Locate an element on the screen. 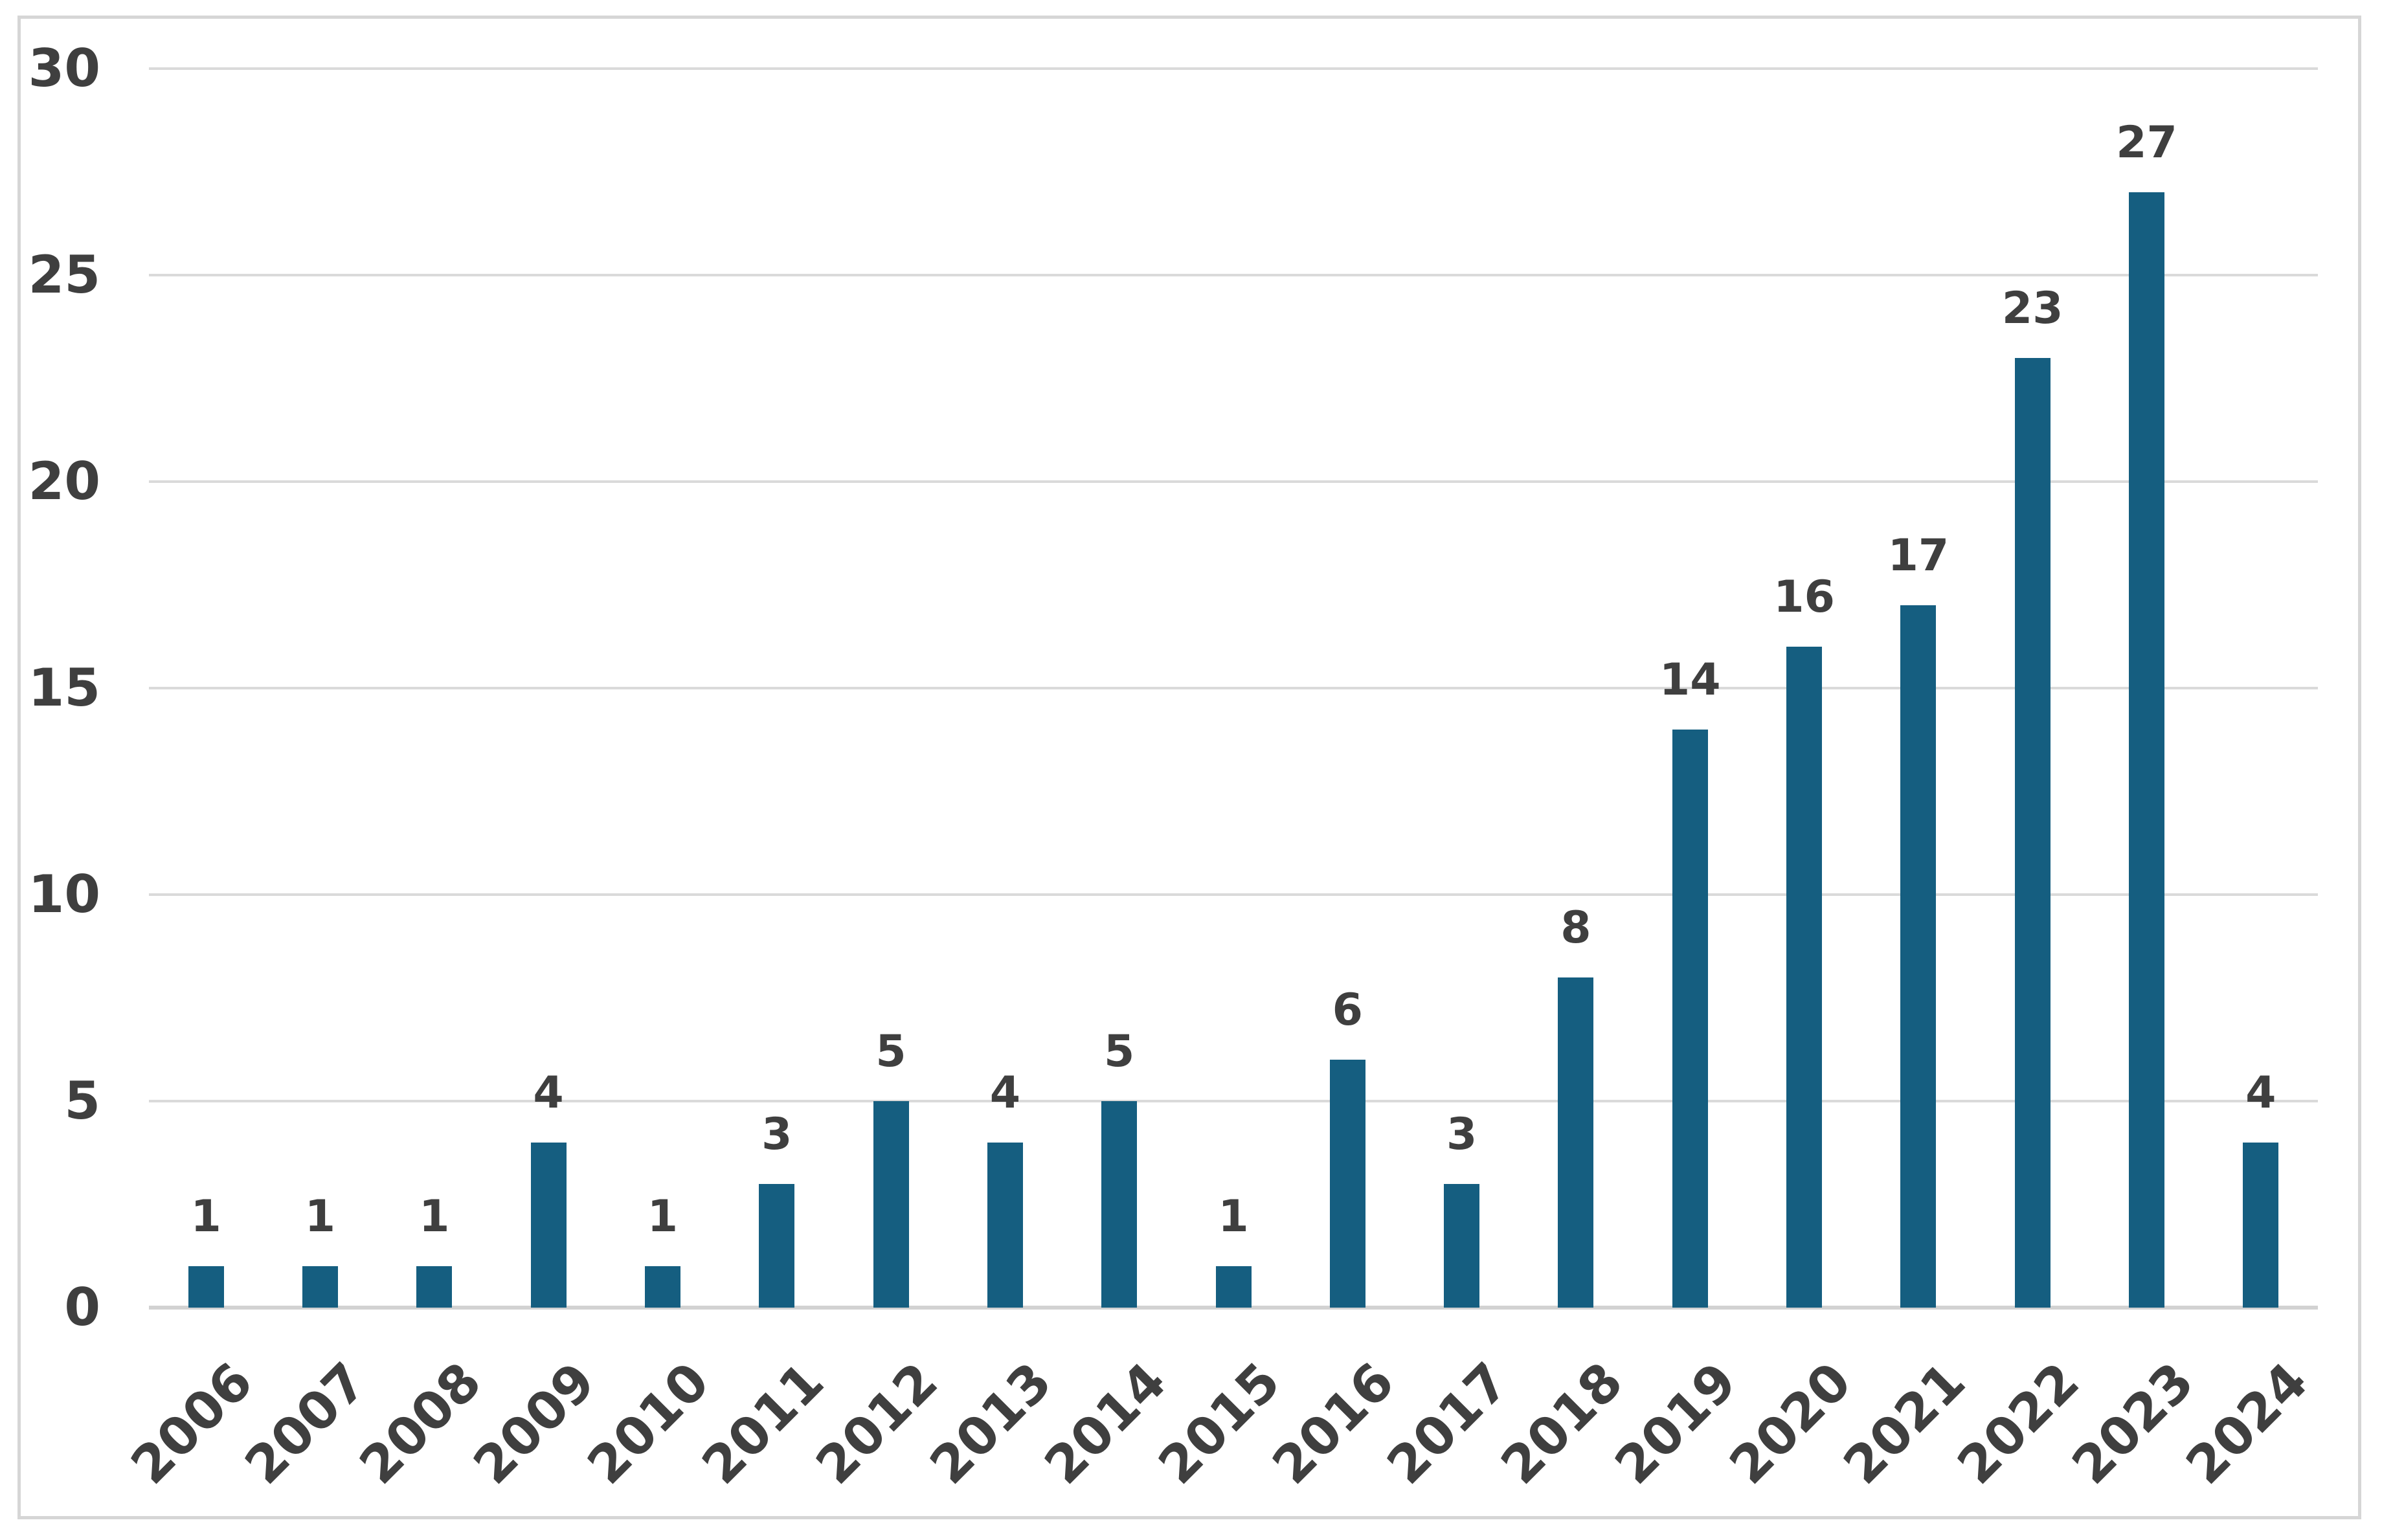 The width and height of the screenshot is (2382, 1540). bar-2018 is located at coordinates (1576, 1142).